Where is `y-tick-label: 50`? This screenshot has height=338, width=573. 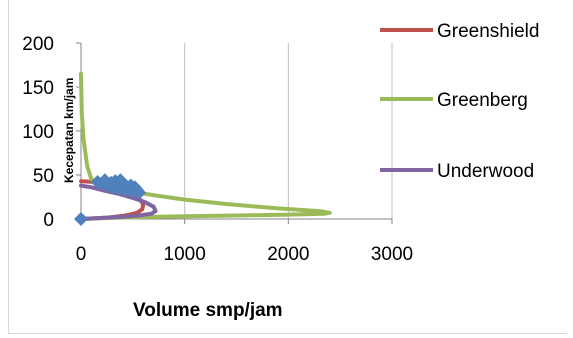 y-tick-label: 50 is located at coordinates (43, 176).